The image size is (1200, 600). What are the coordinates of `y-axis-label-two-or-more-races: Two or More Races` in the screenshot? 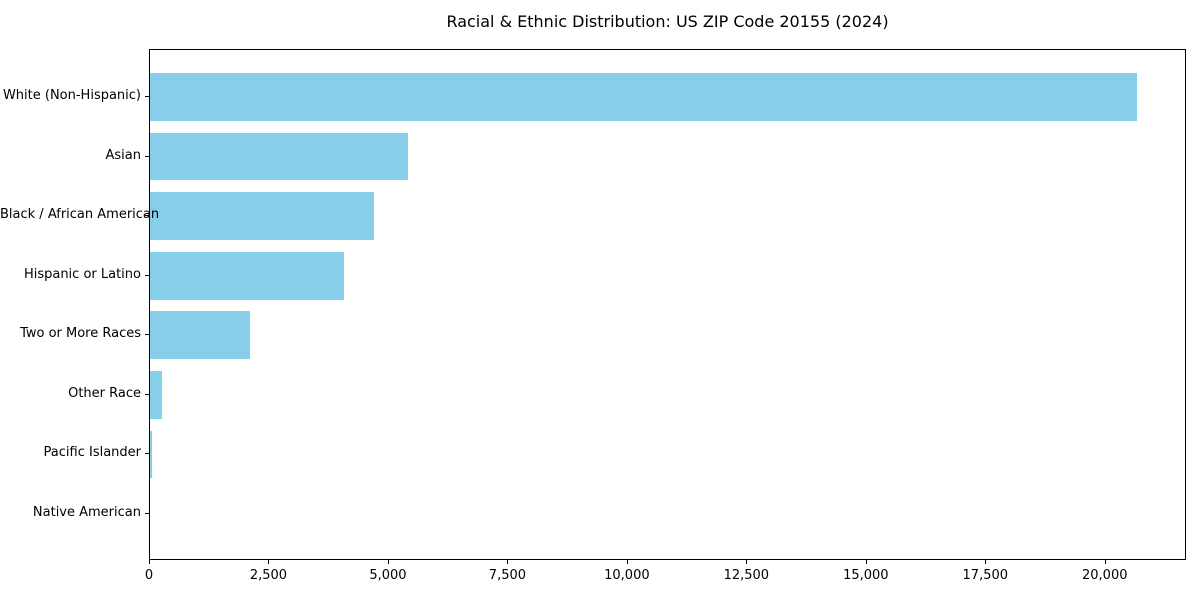 It's located at (80, 334).